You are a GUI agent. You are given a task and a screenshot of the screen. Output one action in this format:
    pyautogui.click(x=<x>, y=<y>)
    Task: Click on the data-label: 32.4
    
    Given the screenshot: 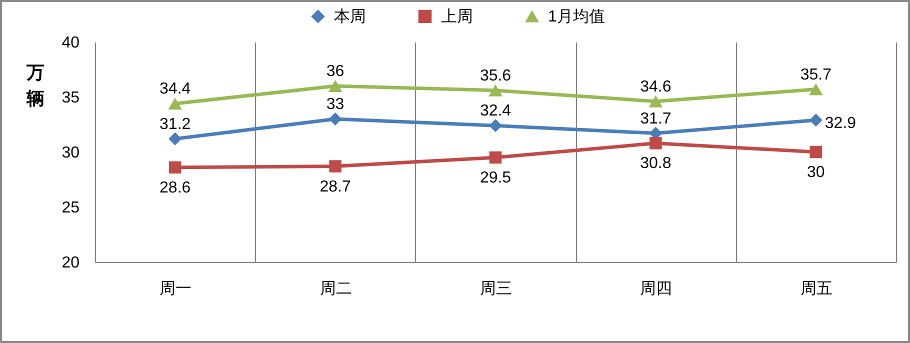 What is the action you would take?
    pyautogui.click(x=496, y=111)
    